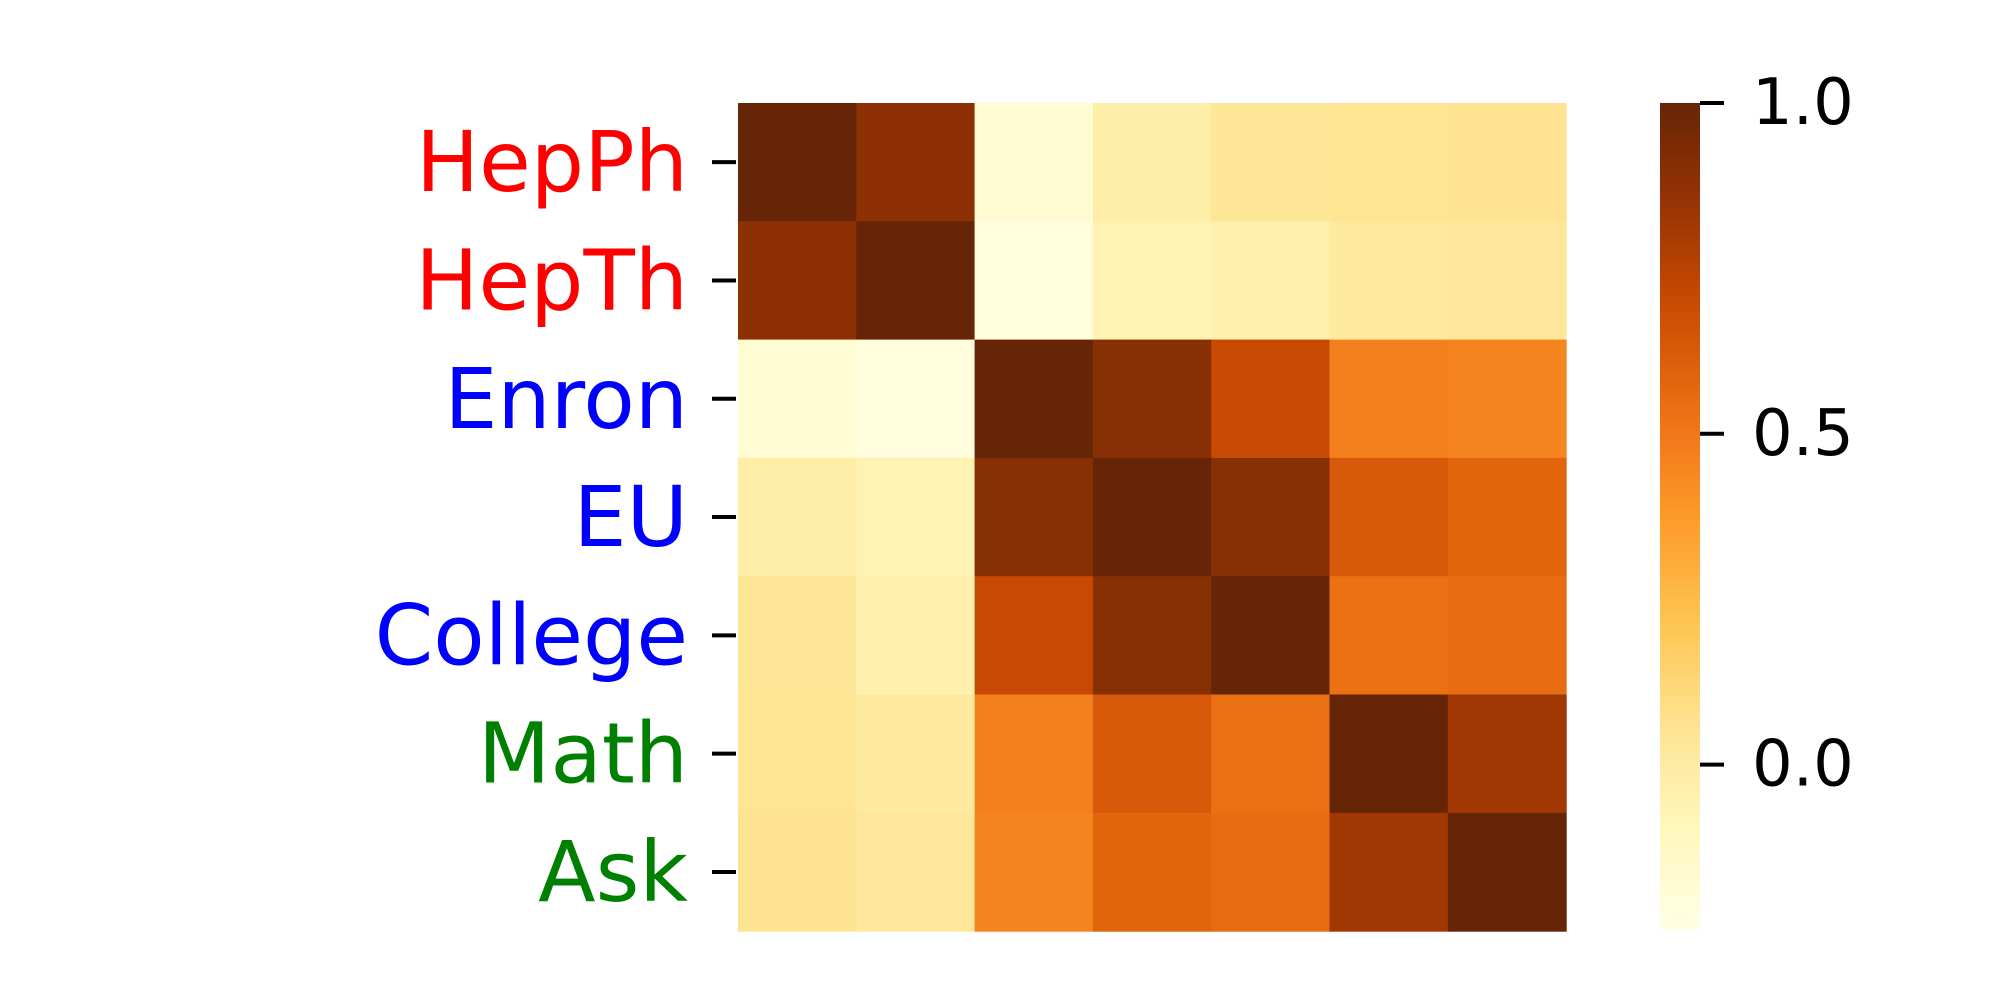 The width and height of the screenshot is (2000, 1000). I want to click on colorbar-gradient, so click(1680, 516).